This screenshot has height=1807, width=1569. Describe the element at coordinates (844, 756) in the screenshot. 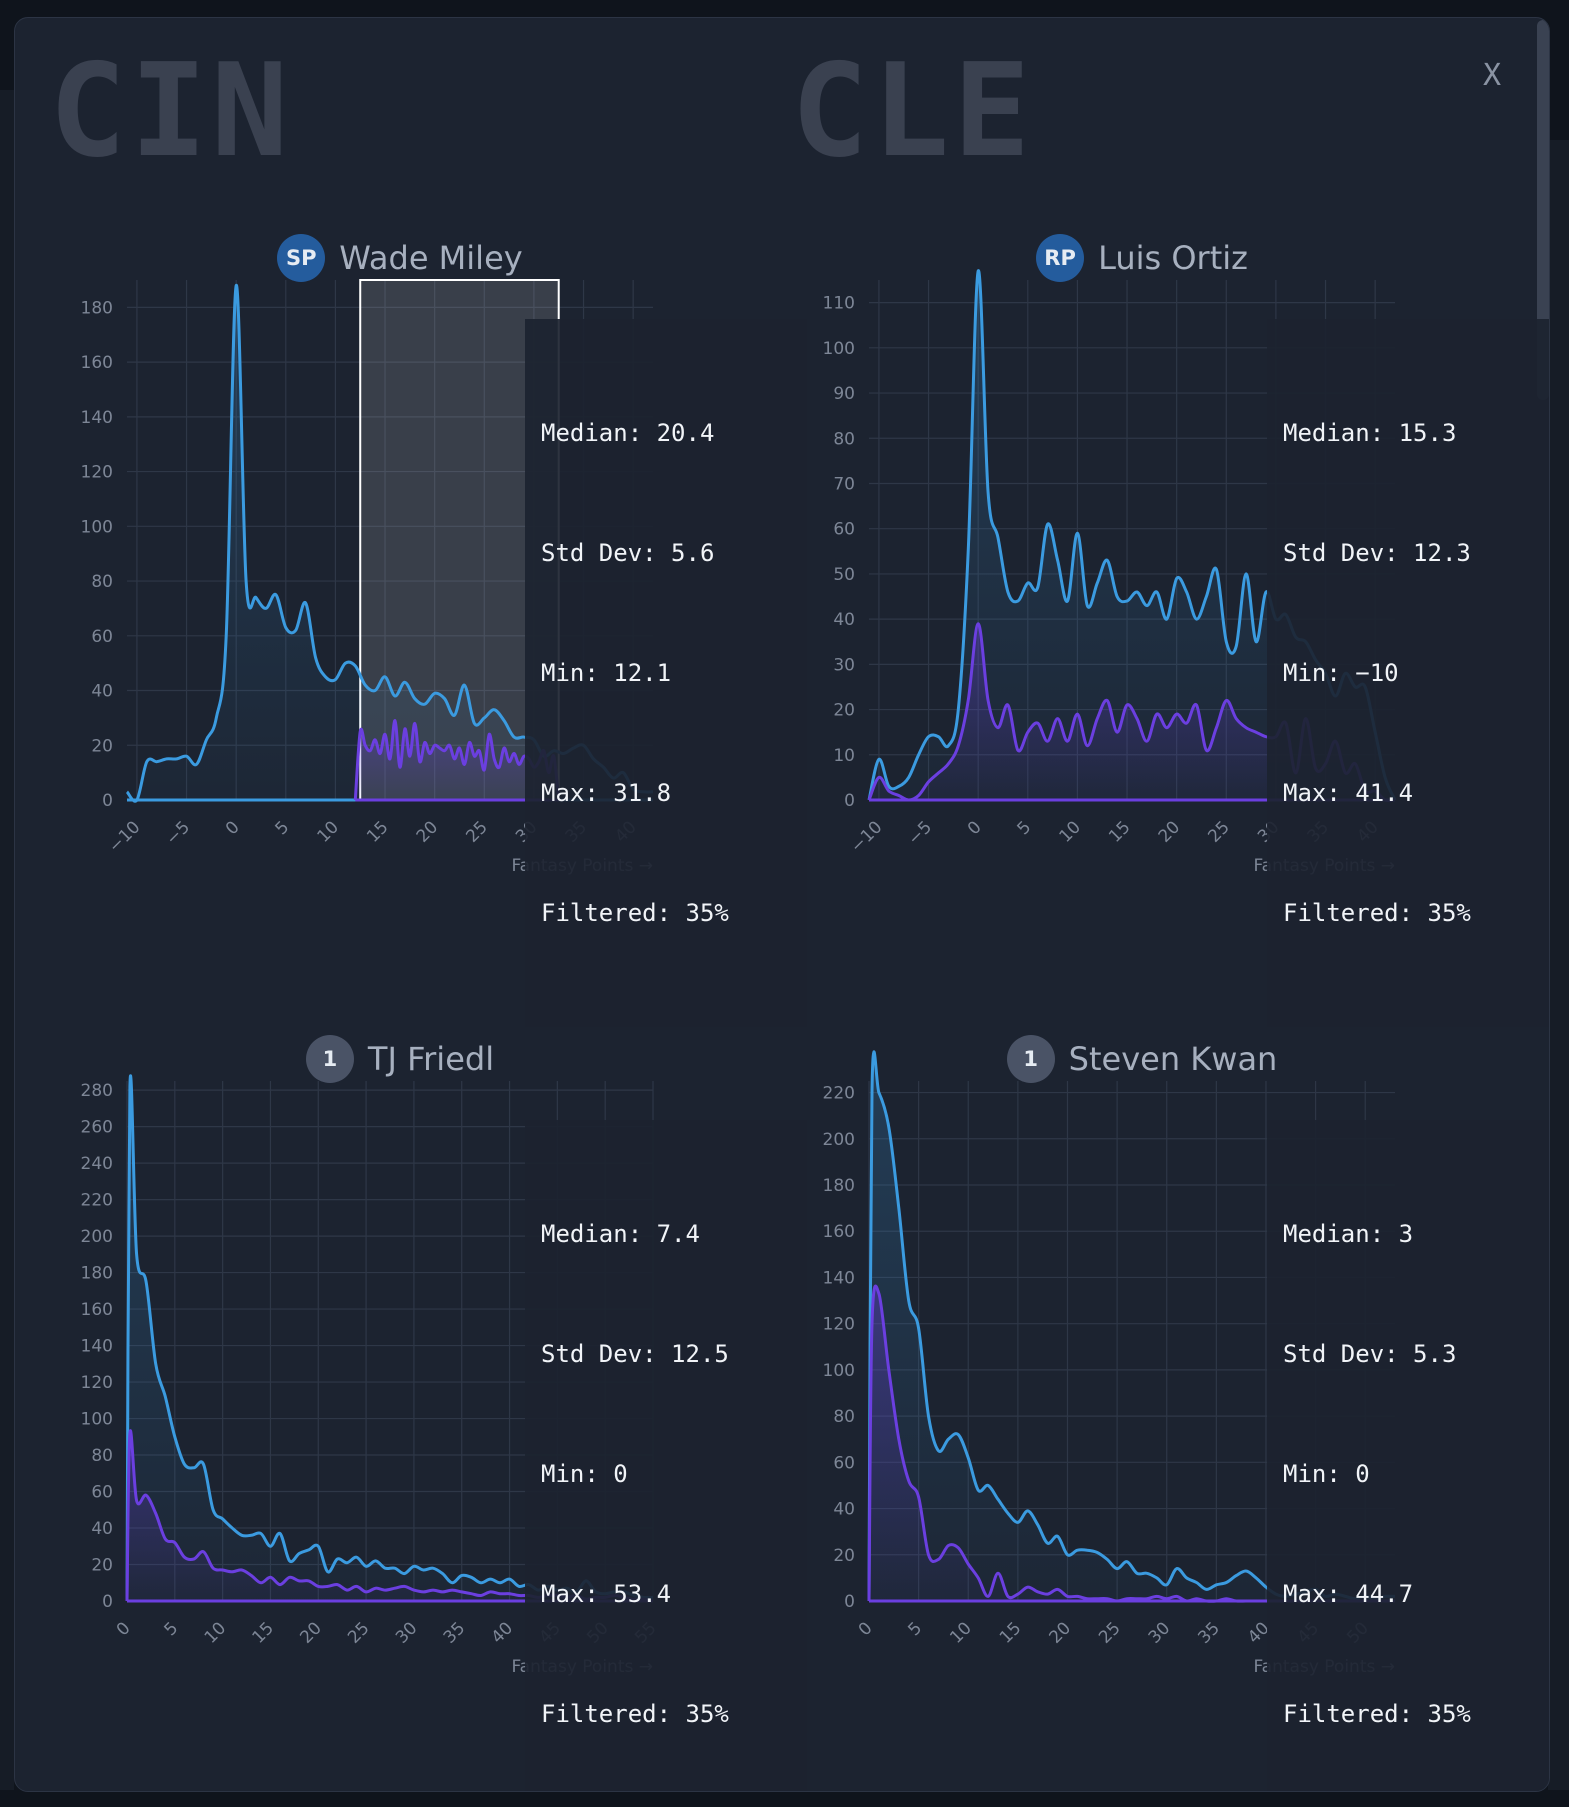

I see `y-tick-label: 10` at that location.